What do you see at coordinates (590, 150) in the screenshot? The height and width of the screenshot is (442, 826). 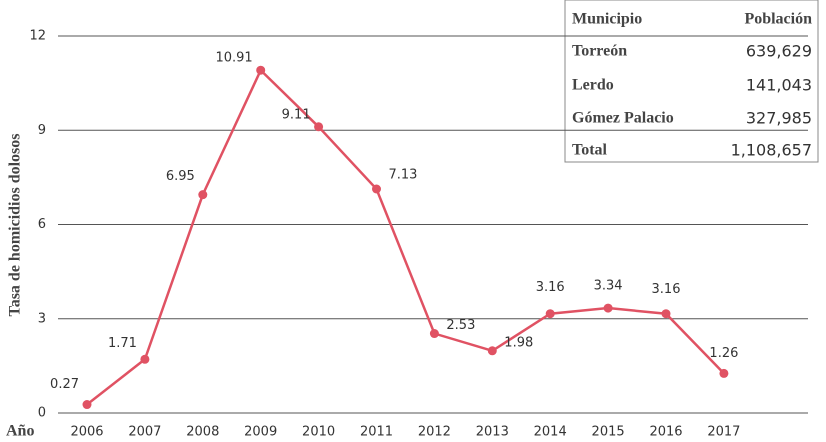 I see `row-name: Total` at bounding box center [590, 150].